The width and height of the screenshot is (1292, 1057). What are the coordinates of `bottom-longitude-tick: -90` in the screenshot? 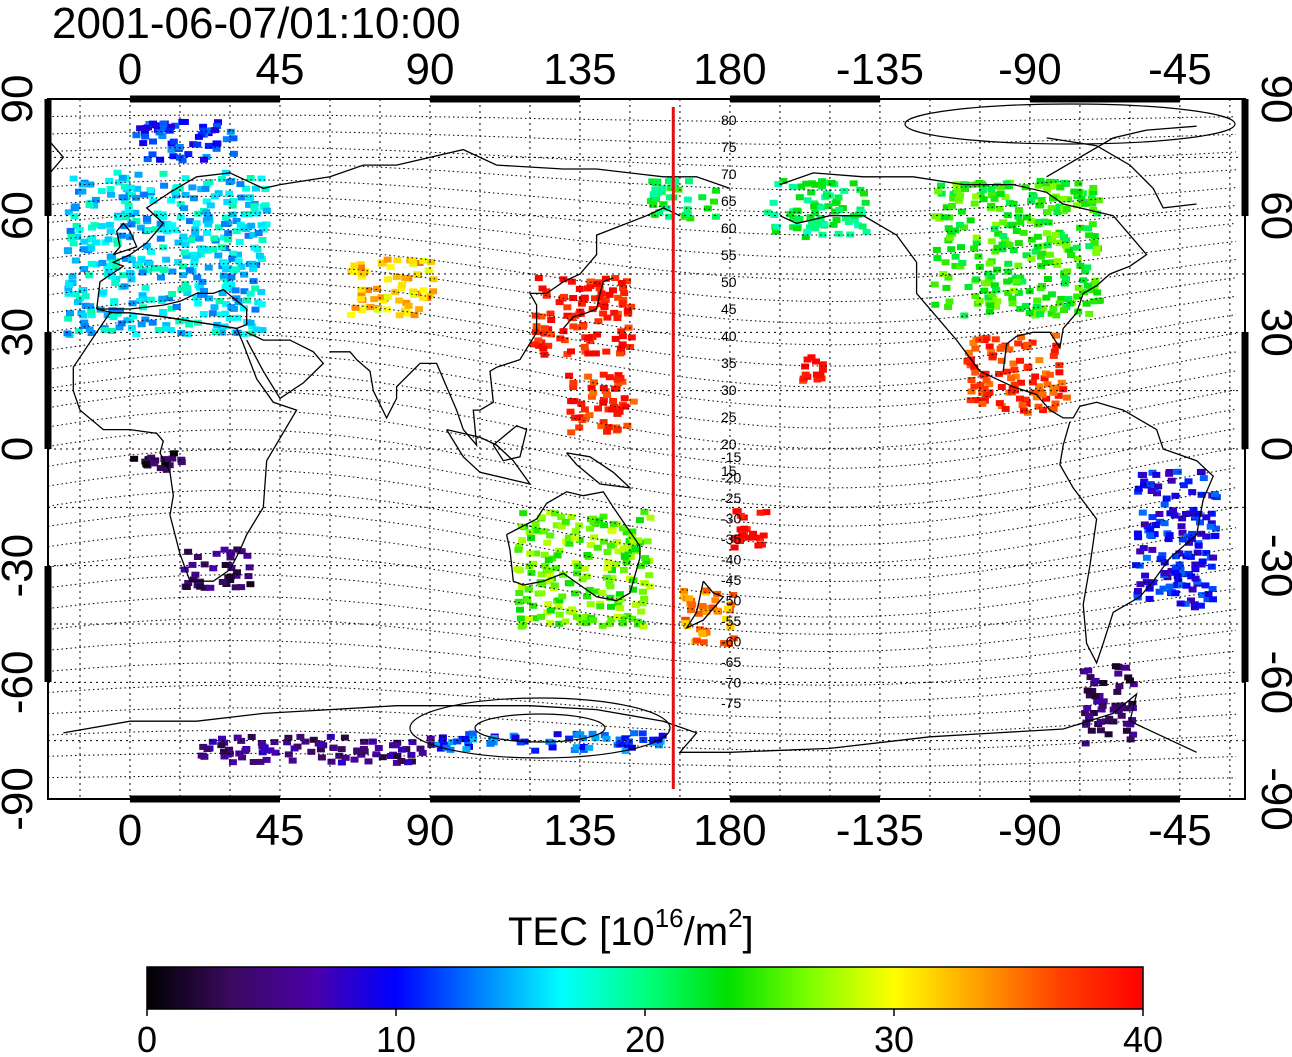 It's located at (1030, 830).